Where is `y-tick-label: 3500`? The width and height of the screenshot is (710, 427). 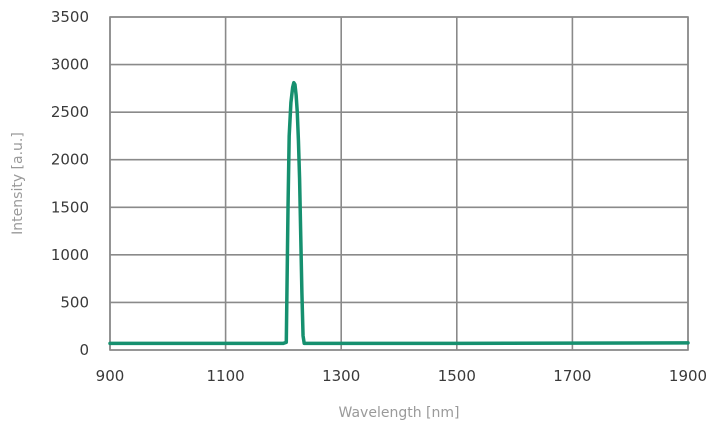 y-tick-label: 3500 is located at coordinates (70, 17).